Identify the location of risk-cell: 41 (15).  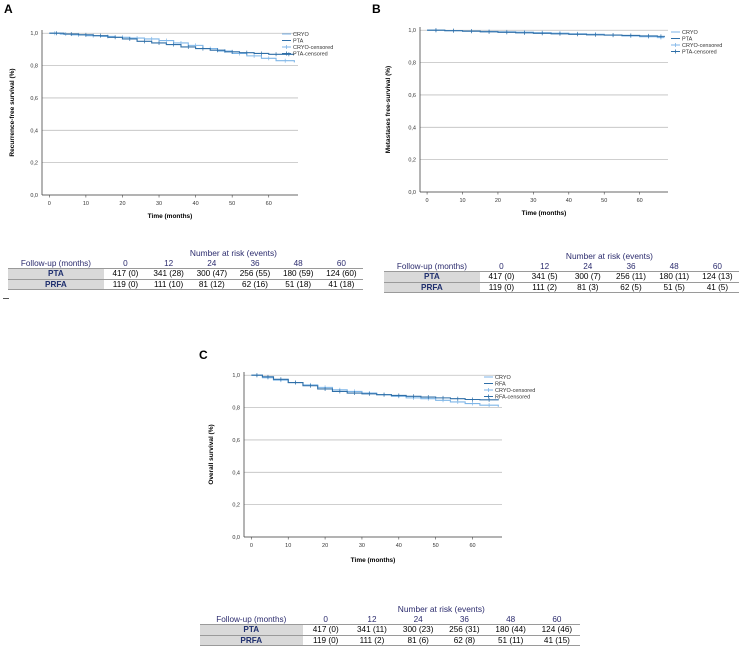
(556, 640).